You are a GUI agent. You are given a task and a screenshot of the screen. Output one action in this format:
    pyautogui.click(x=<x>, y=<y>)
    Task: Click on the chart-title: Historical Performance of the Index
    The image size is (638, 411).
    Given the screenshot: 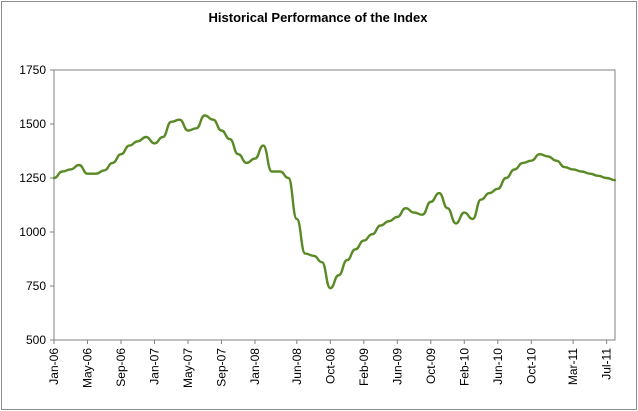 What is the action you would take?
    pyautogui.click(x=318, y=17)
    